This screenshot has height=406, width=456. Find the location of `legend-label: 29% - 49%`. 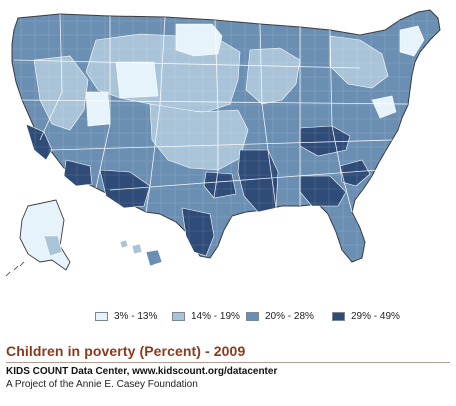

legend-label: 29% - 49% is located at coordinates (375, 316).